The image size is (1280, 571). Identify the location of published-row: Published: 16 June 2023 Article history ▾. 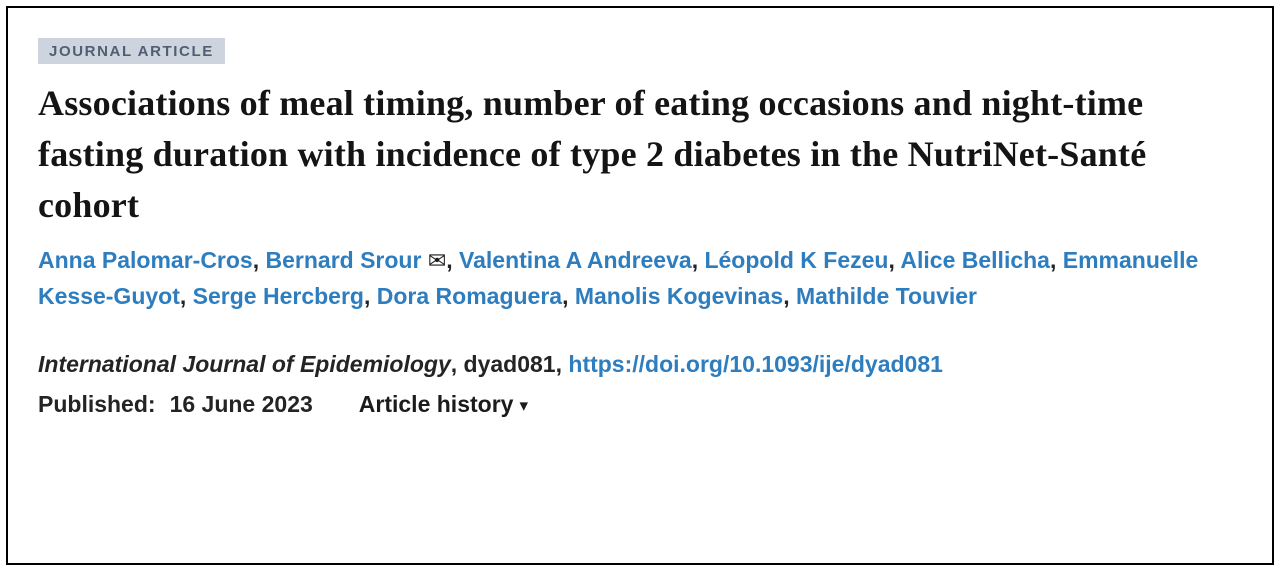
(638, 404).